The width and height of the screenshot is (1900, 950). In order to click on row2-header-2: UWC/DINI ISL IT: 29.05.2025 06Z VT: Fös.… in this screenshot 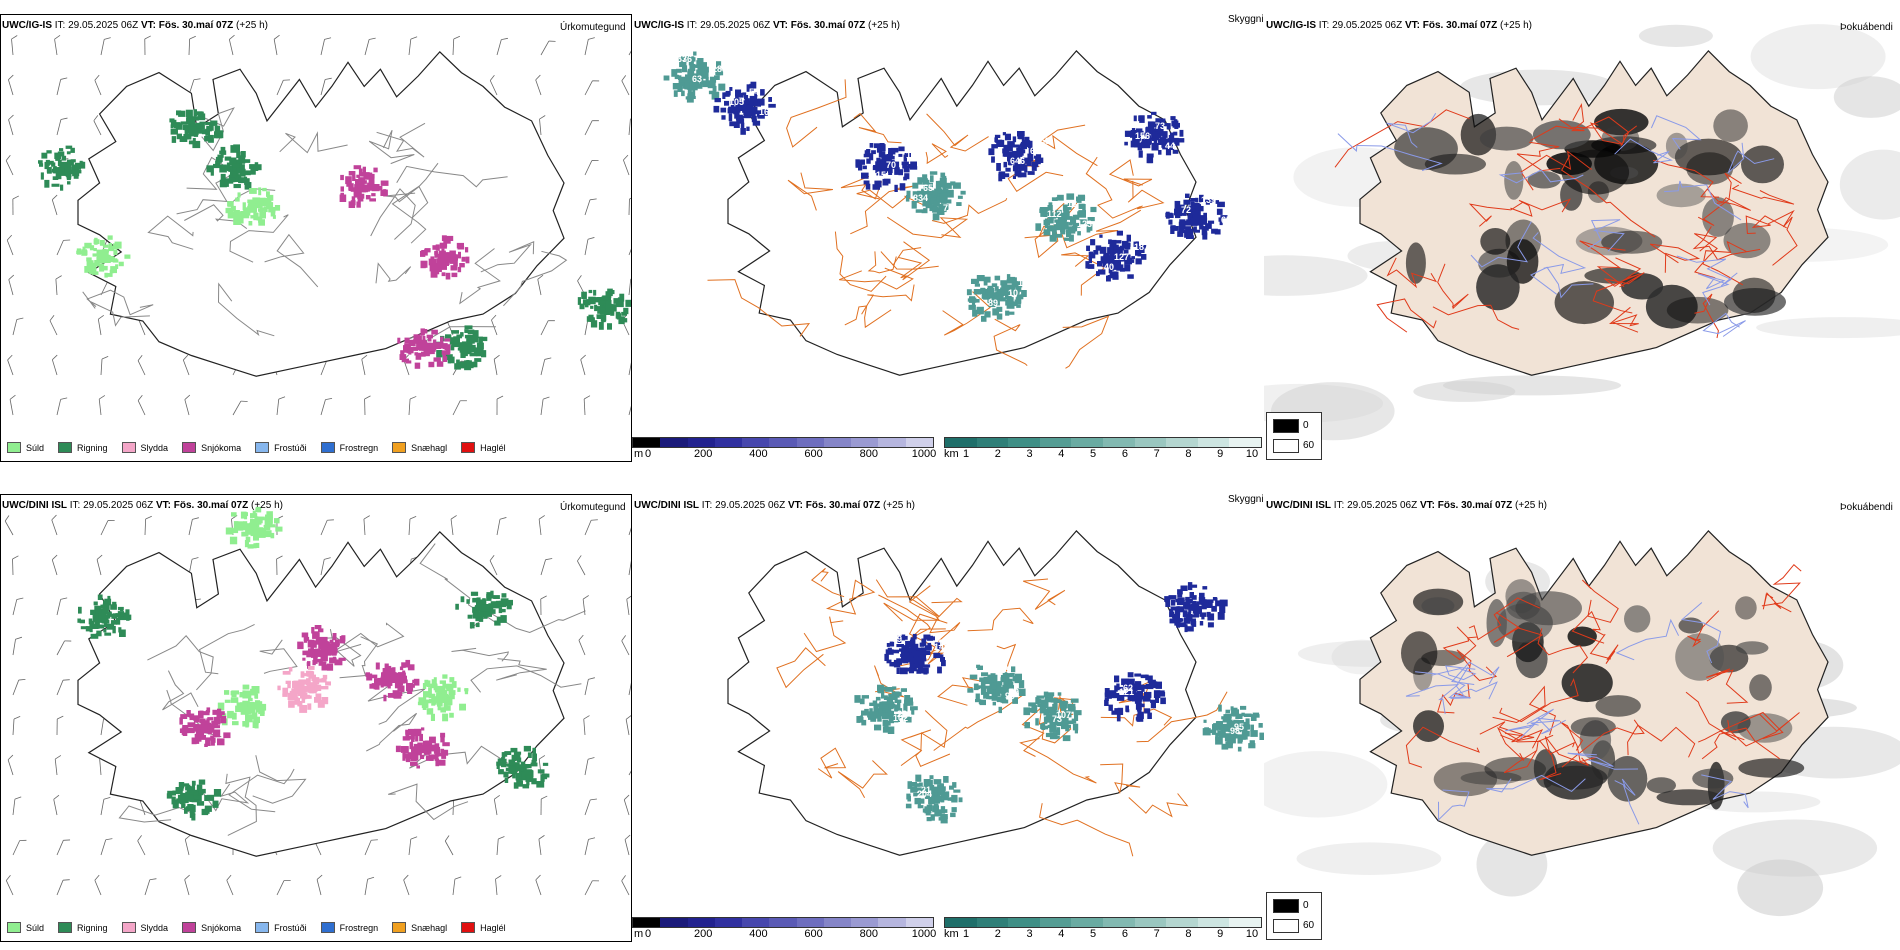, I will do `click(774, 505)`.